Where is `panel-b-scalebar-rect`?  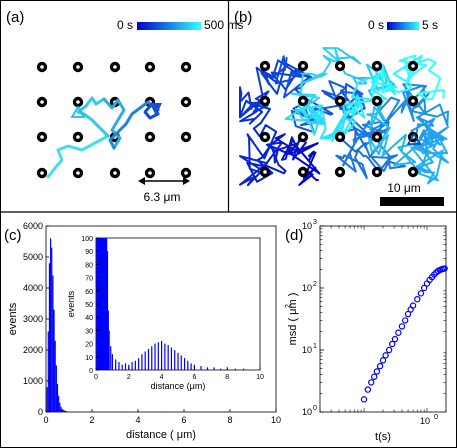 panel-b-scalebar-rect is located at coordinates (412, 201).